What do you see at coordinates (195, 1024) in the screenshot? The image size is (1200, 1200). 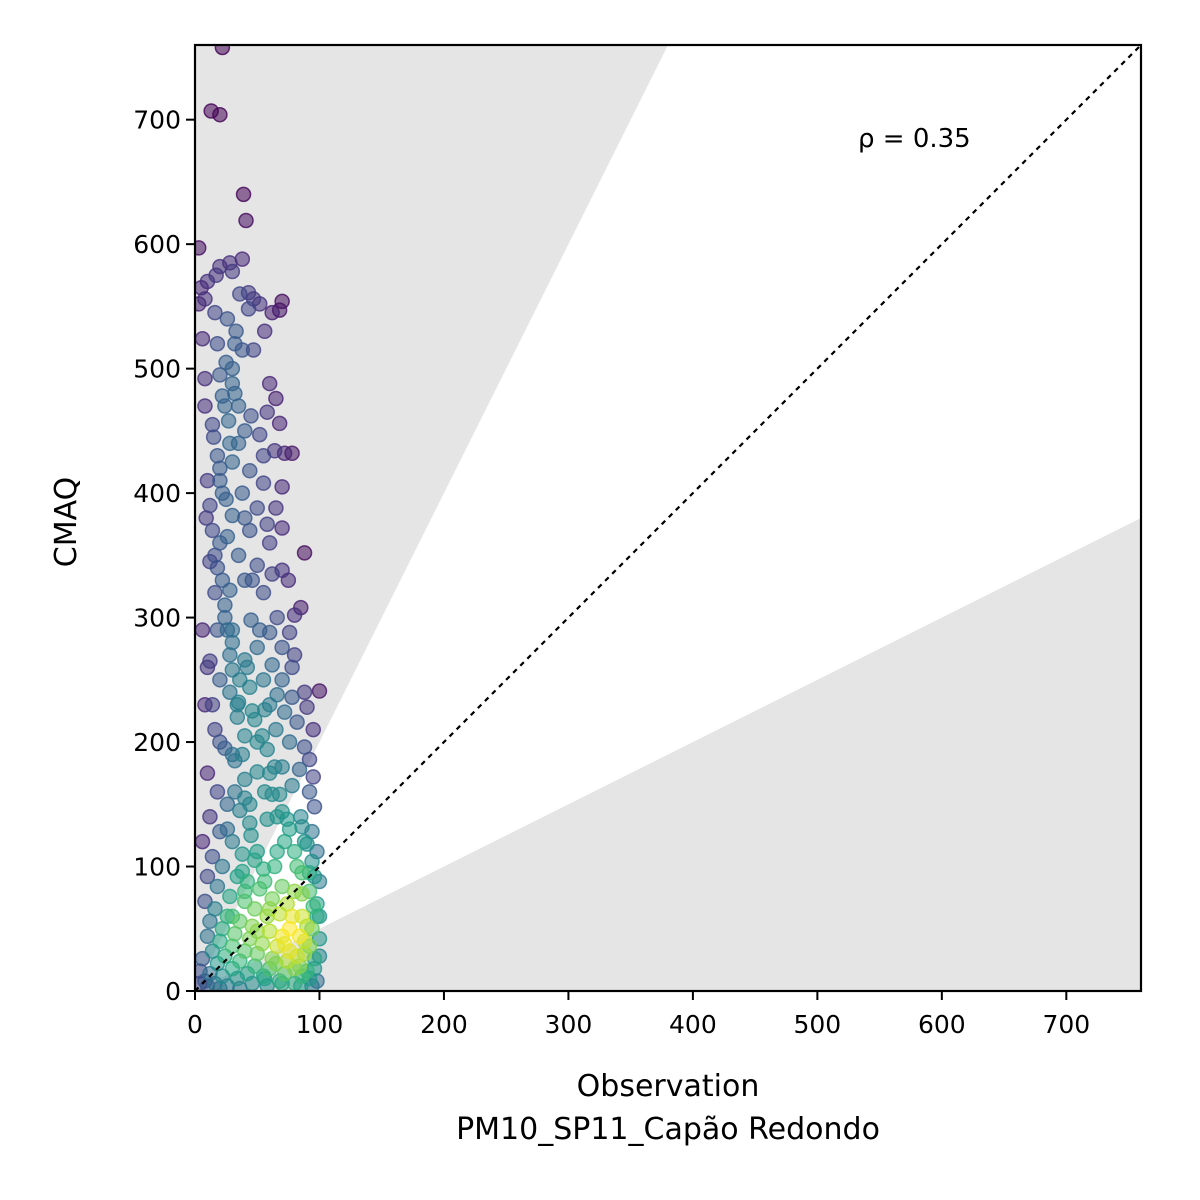 I see `x-tick-label: 0` at bounding box center [195, 1024].